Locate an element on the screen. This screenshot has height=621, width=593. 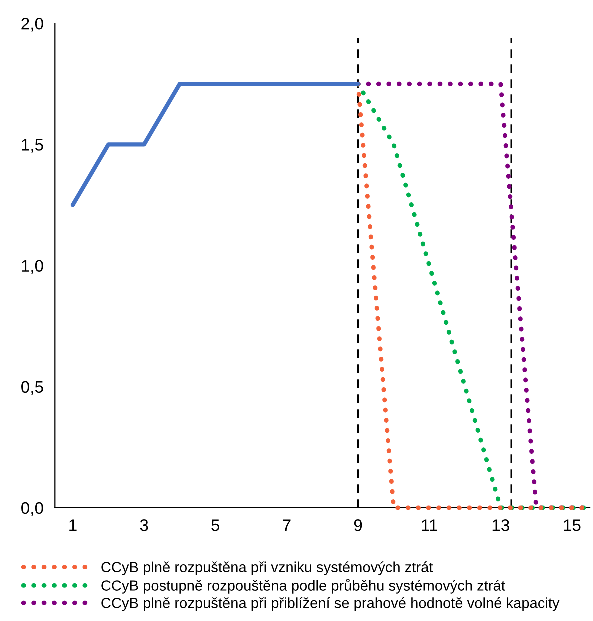
y-tick-label: 0,5 is located at coordinates (33, 388).